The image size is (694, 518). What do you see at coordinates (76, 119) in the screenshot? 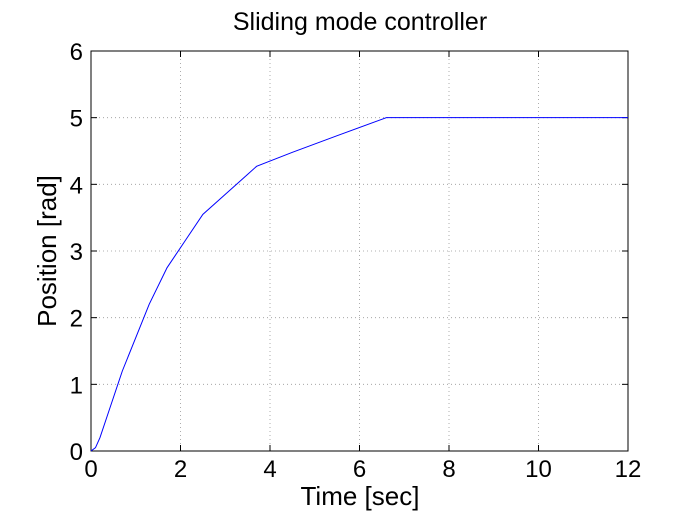
I see `y-tick-label: 5` at bounding box center [76, 119].